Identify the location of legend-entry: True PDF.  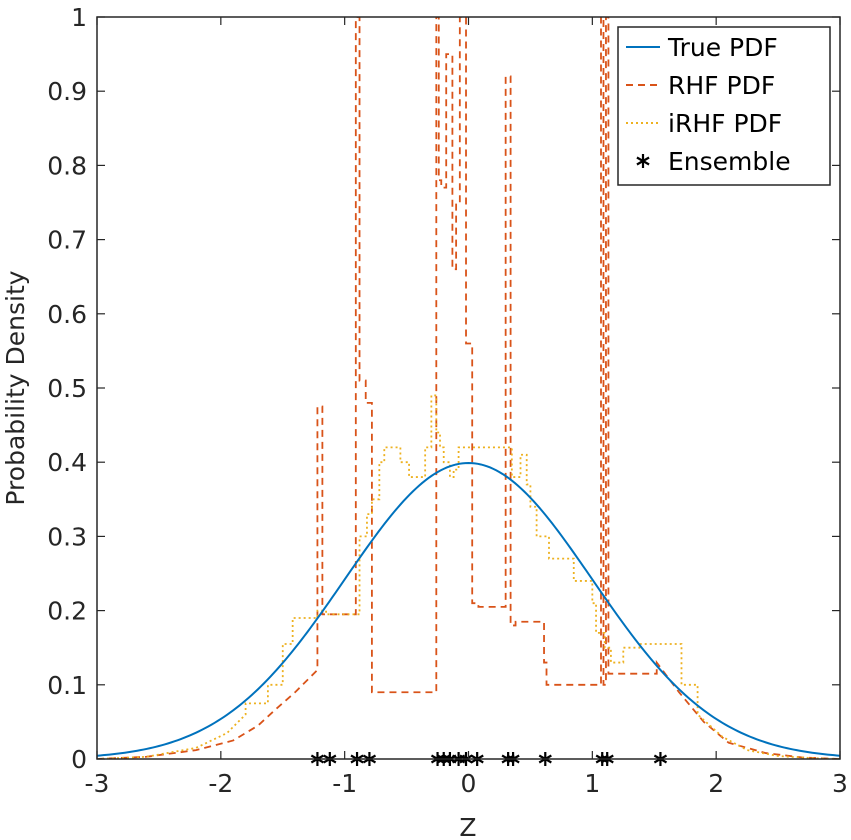
(702, 47).